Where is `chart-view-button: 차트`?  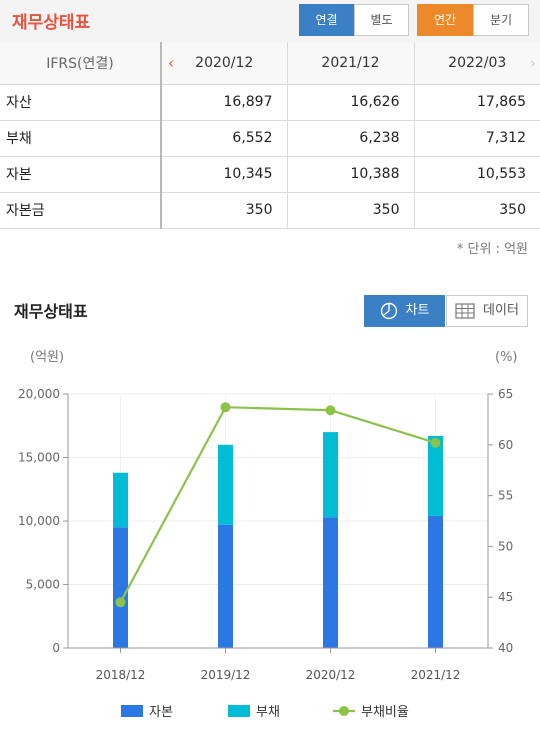 chart-view-button: 차트 is located at coordinates (404, 311).